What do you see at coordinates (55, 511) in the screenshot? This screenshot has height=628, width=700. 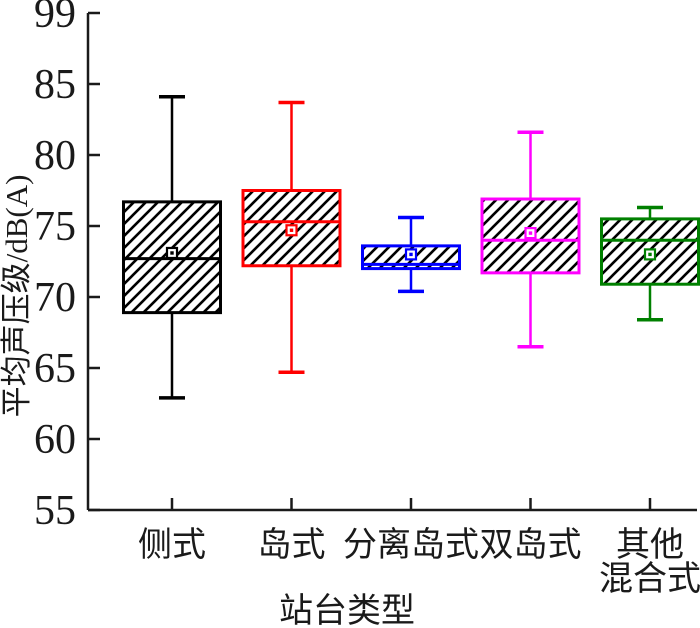 I see `y-tick-label: 55` at bounding box center [55, 511].